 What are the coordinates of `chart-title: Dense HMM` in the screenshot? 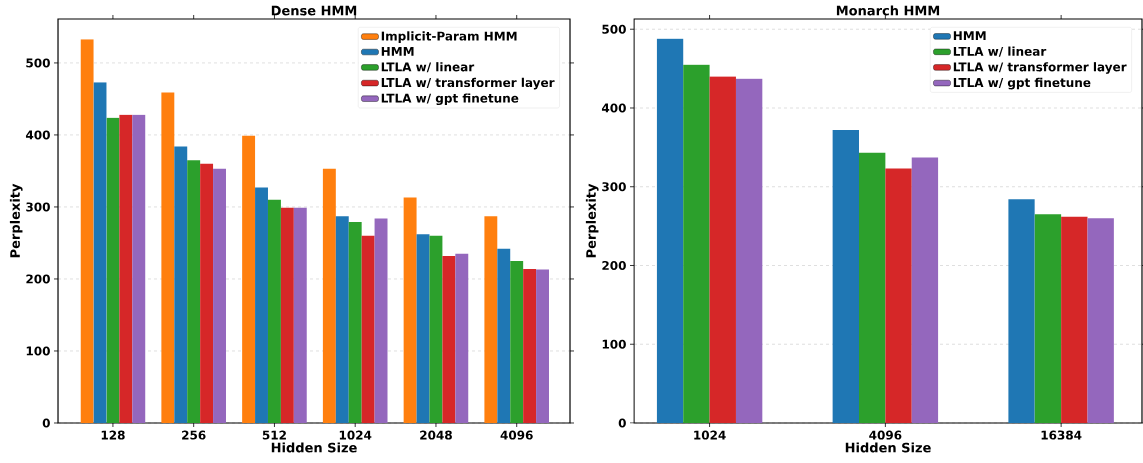 It's located at (314, 10).